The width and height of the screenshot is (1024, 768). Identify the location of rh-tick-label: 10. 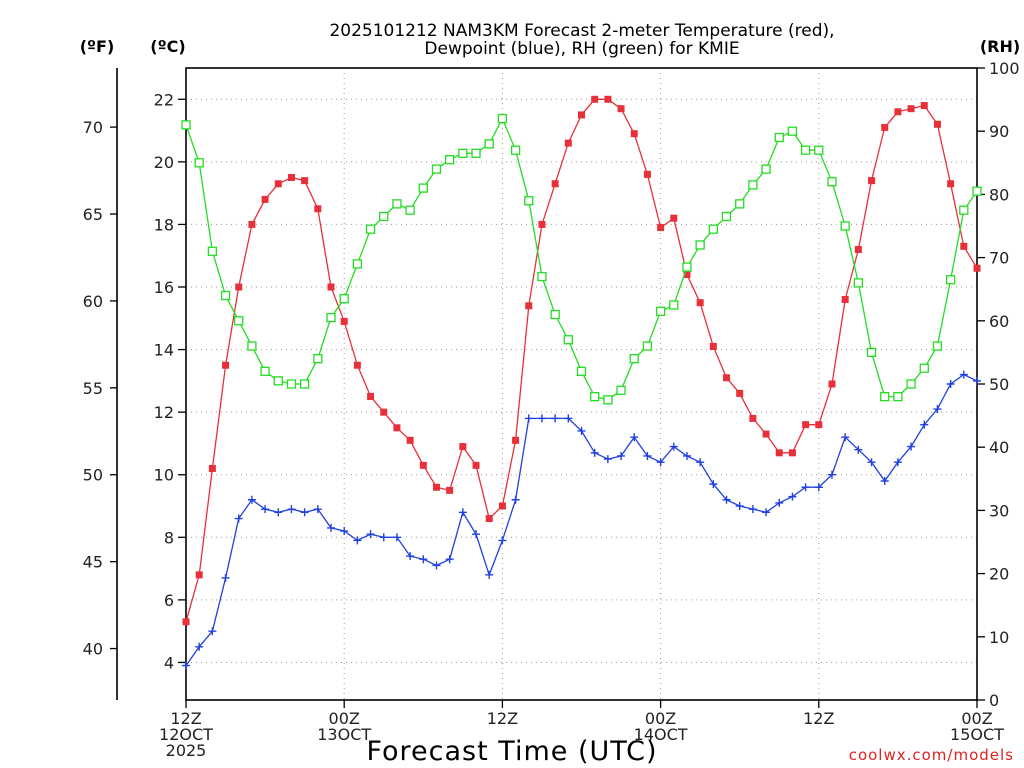
(999, 637).